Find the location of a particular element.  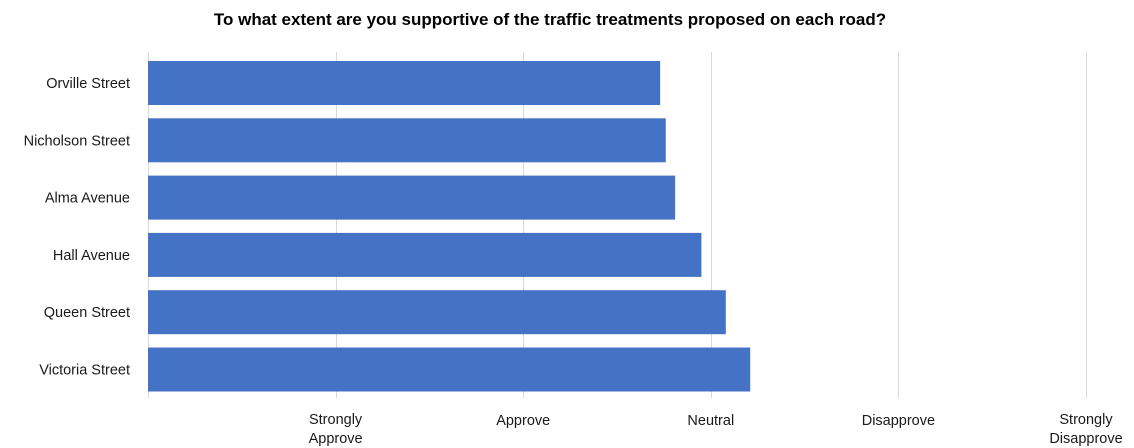

category-label: Nicholson Street is located at coordinates (77, 141).